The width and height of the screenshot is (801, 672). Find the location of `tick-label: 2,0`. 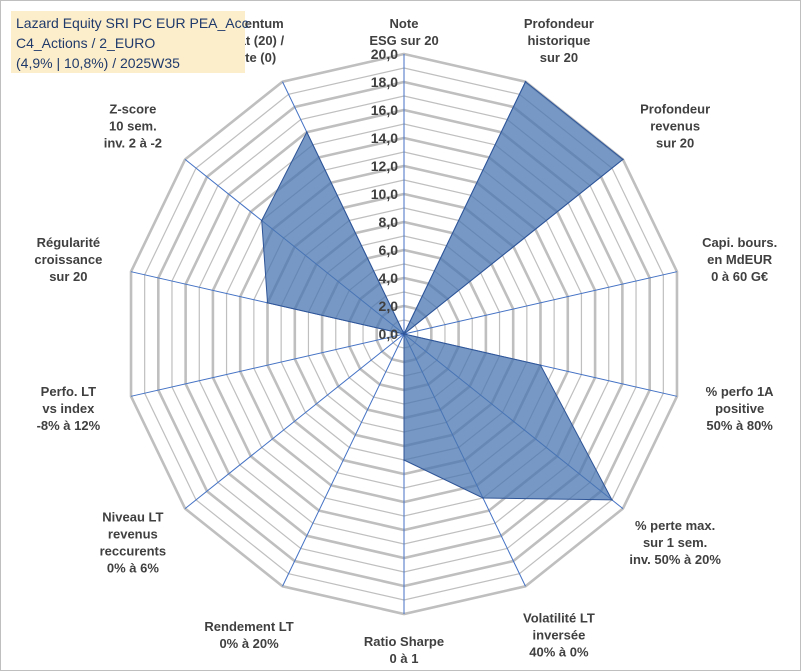

tick-label: 2,0 is located at coordinates (389, 306).